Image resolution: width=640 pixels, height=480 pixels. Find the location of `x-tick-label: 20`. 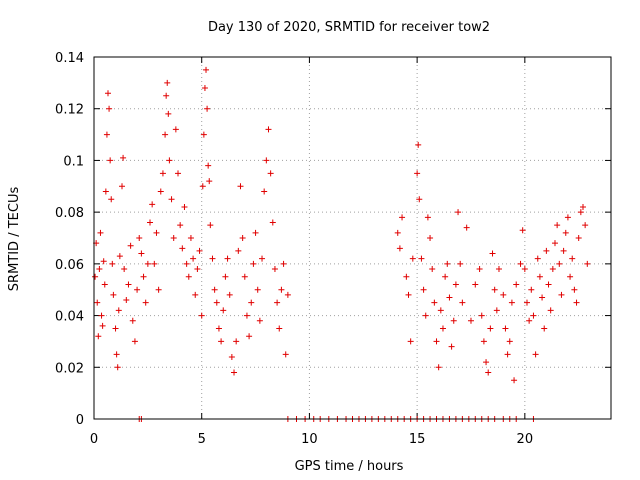

x-tick-label: 20 is located at coordinates (525, 439).